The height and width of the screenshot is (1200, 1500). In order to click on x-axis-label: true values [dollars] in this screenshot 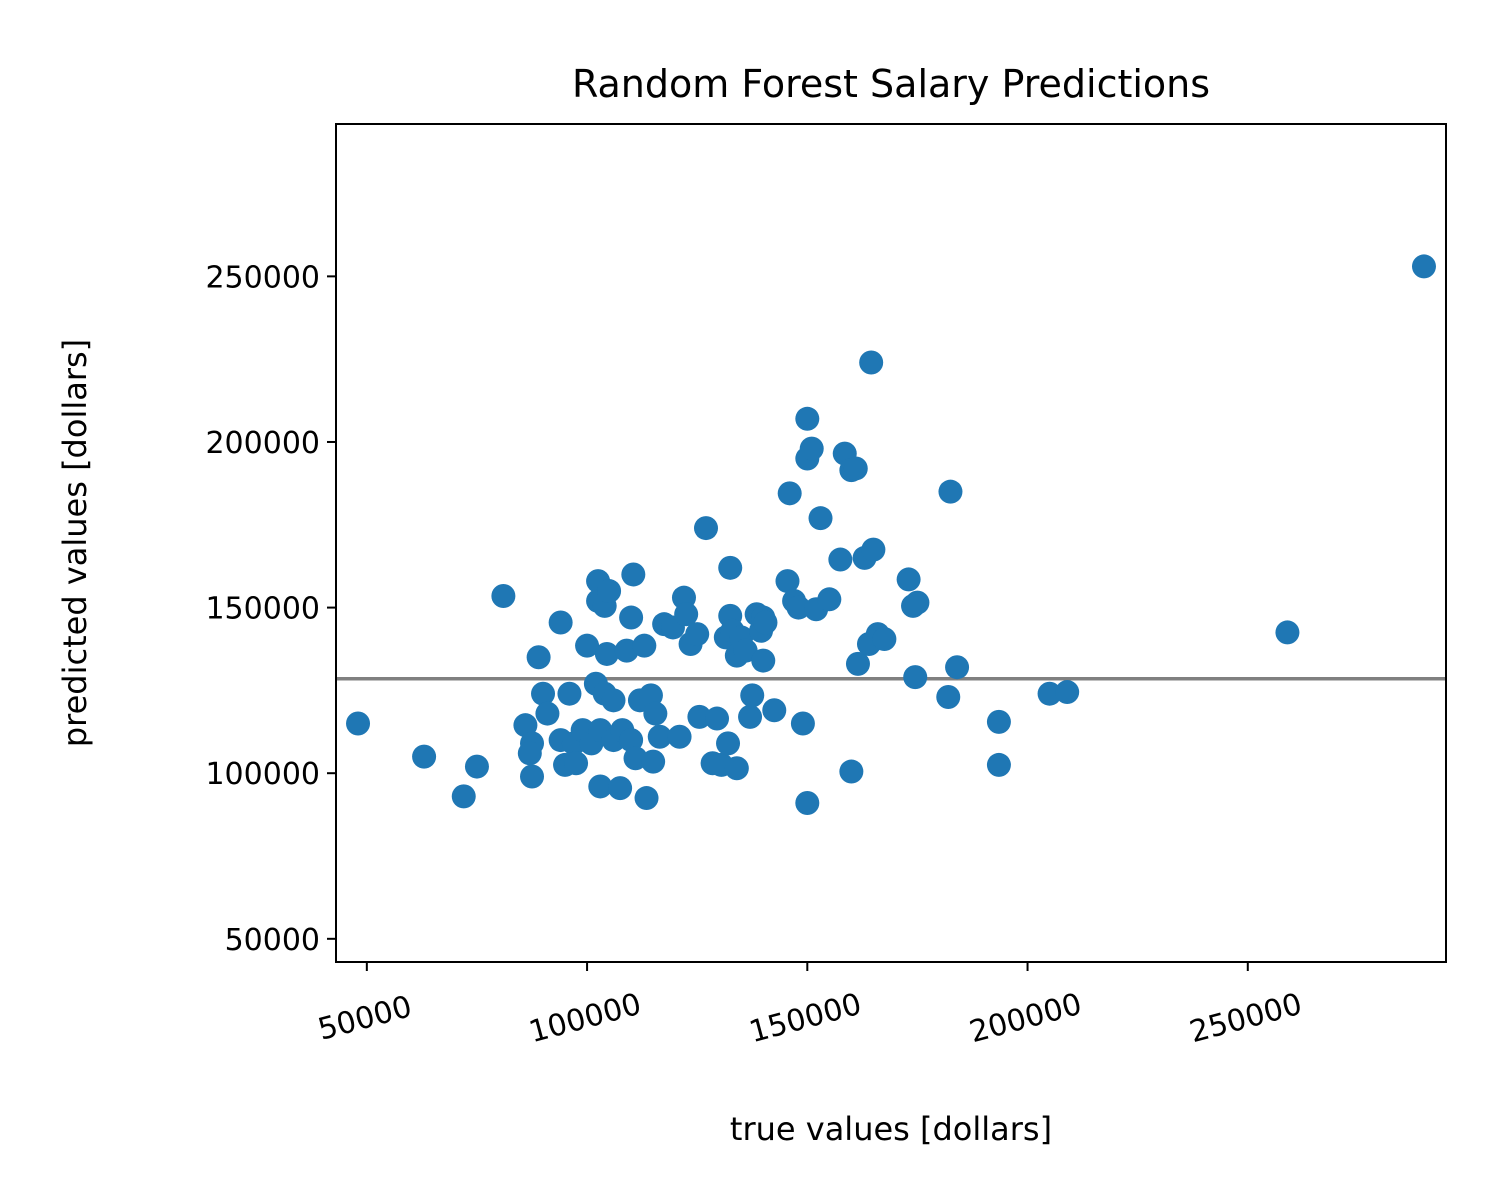, I will do `click(891, 1129)`.